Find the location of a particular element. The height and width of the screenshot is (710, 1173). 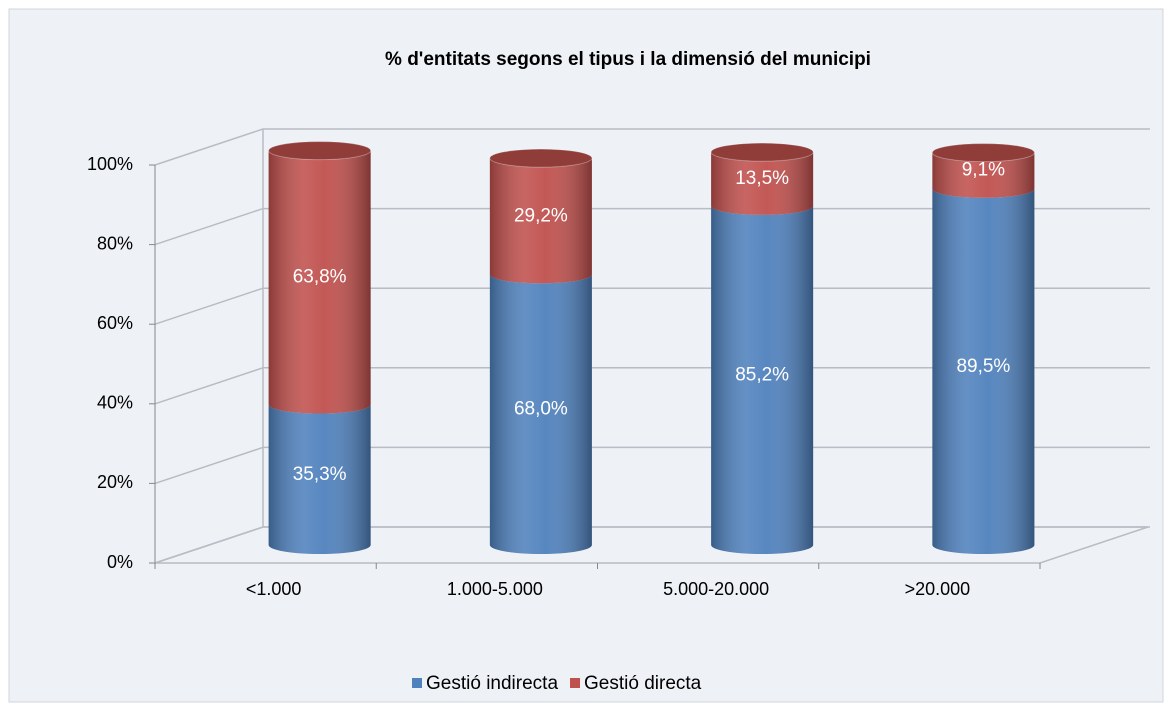

x-tick-label: 5.000-20.000 is located at coordinates (716, 589).